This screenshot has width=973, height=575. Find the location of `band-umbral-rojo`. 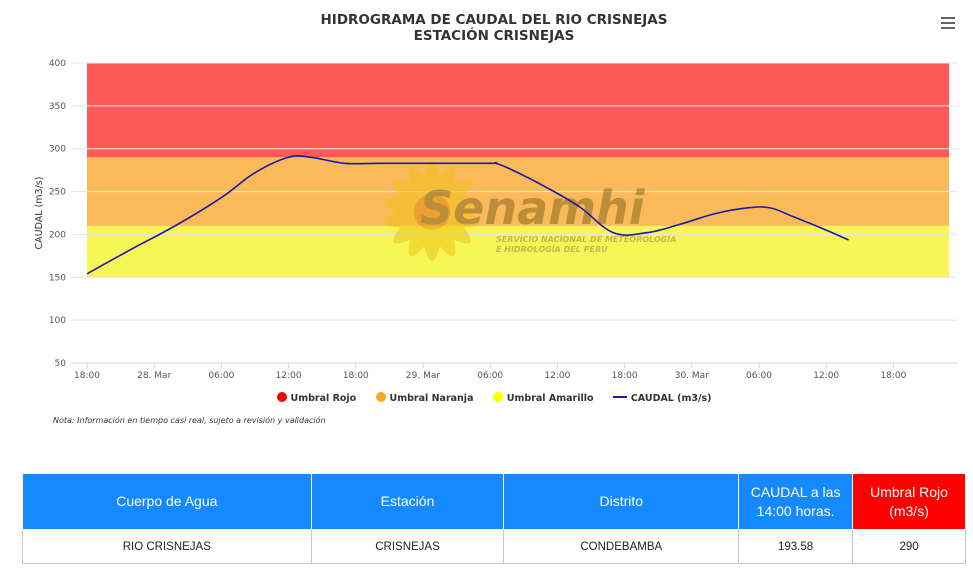

band-umbral-rojo is located at coordinates (518, 110).